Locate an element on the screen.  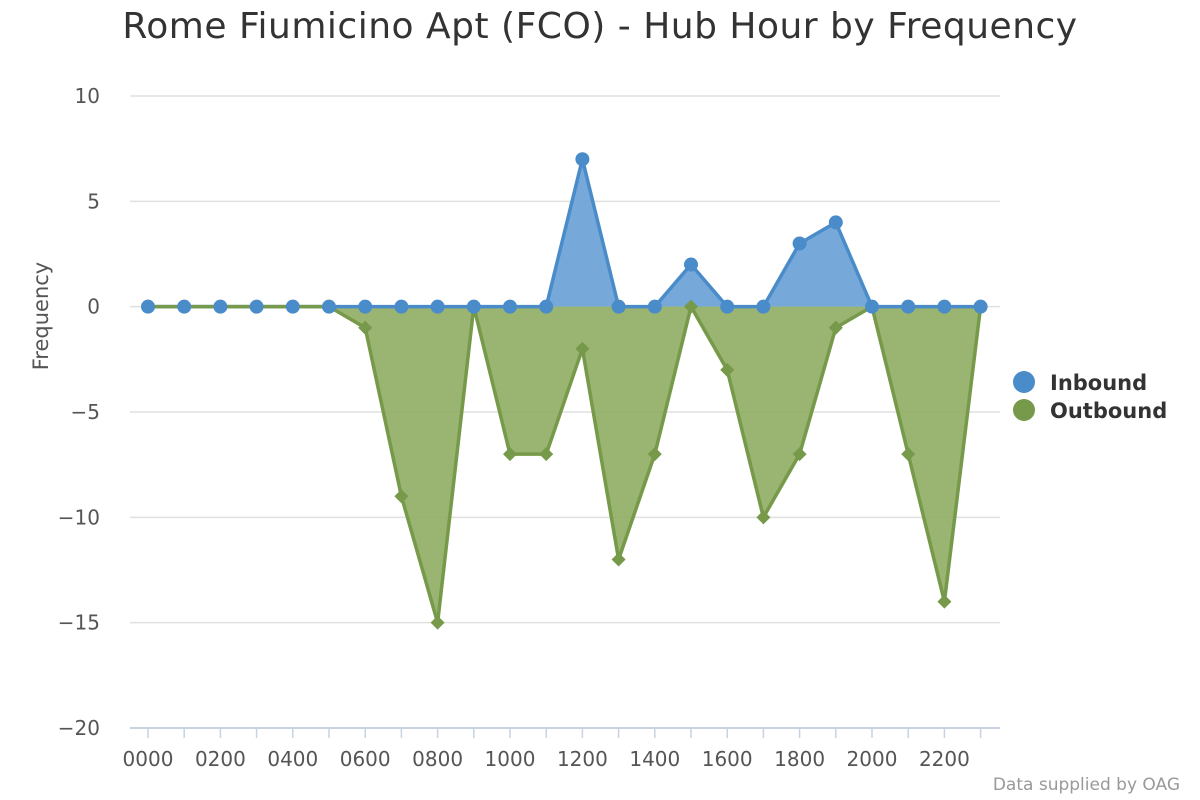
y-tick-label: 5 is located at coordinates (93, 201).